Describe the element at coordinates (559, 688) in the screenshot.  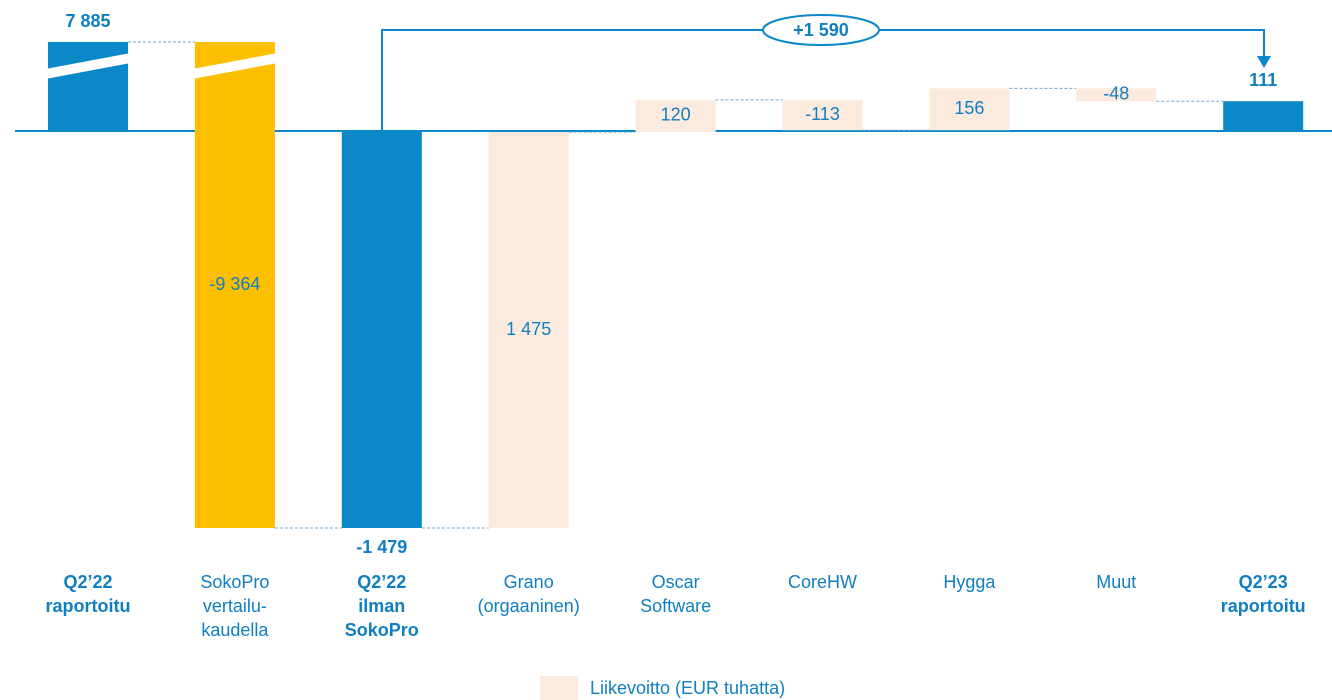
I see `legend-swatch` at that location.